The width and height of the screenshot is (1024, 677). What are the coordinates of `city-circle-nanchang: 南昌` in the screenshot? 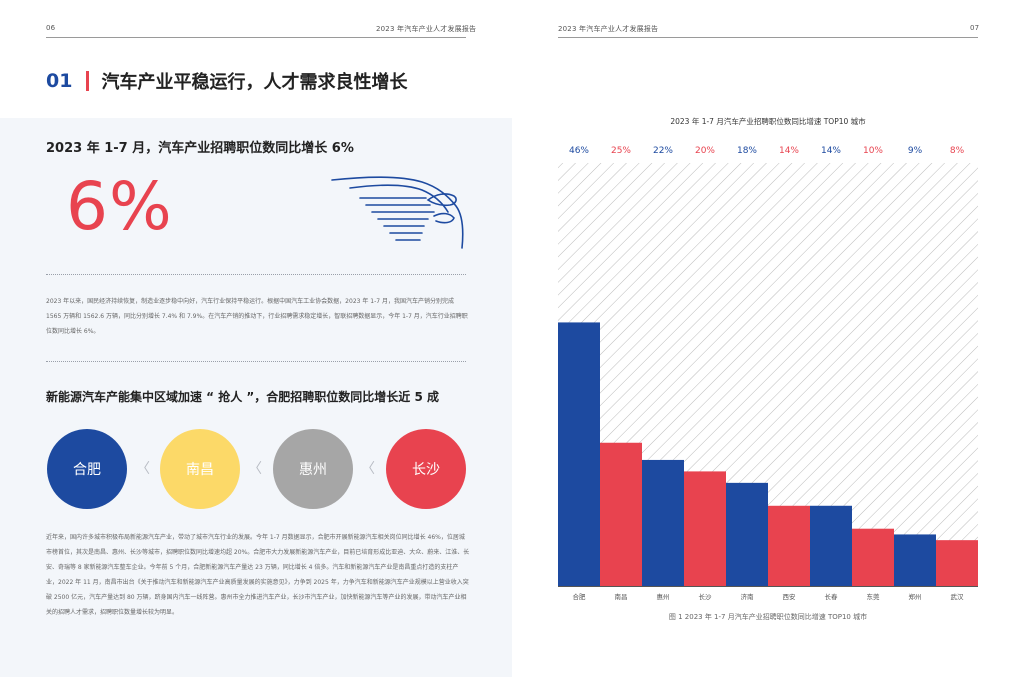 It's located at (200, 469).